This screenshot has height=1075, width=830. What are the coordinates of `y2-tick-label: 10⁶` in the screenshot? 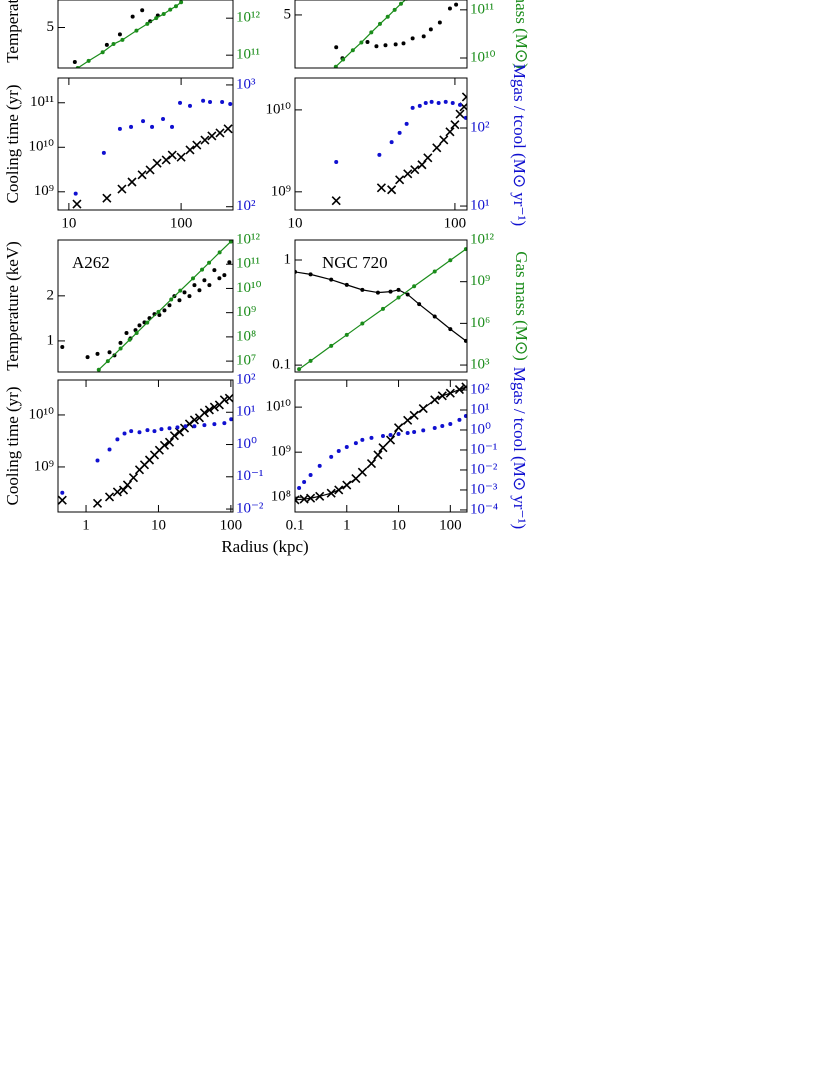 It's located at (480, 323).